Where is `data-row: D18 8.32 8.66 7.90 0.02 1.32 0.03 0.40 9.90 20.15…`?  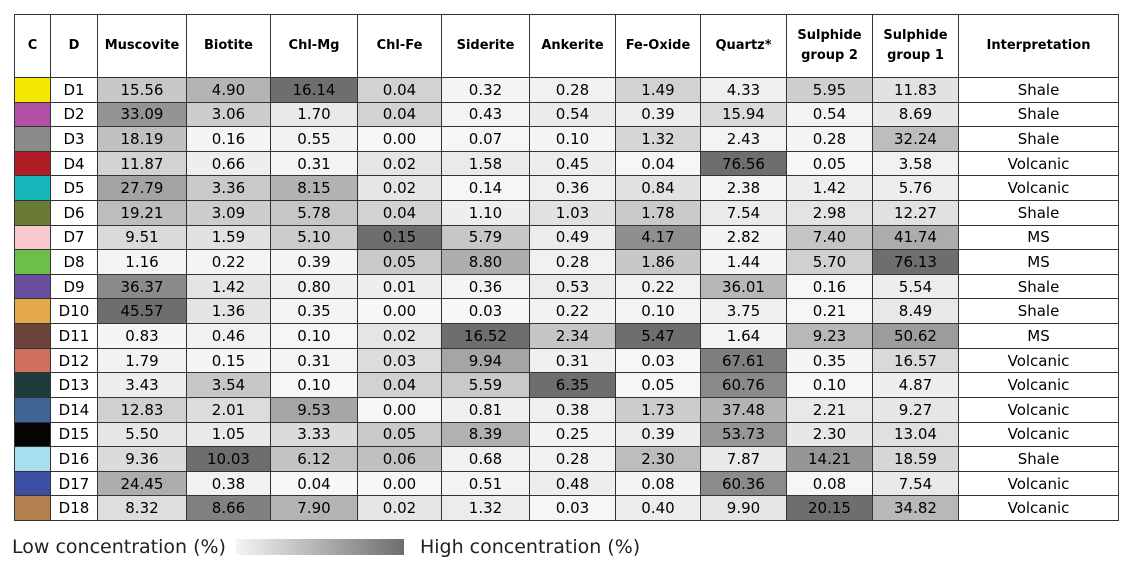 data-row: D18 8.32 8.66 7.90 0.02 1.32 0.03 0.40 9.90 20.15… is located at coordinates (566, 508).